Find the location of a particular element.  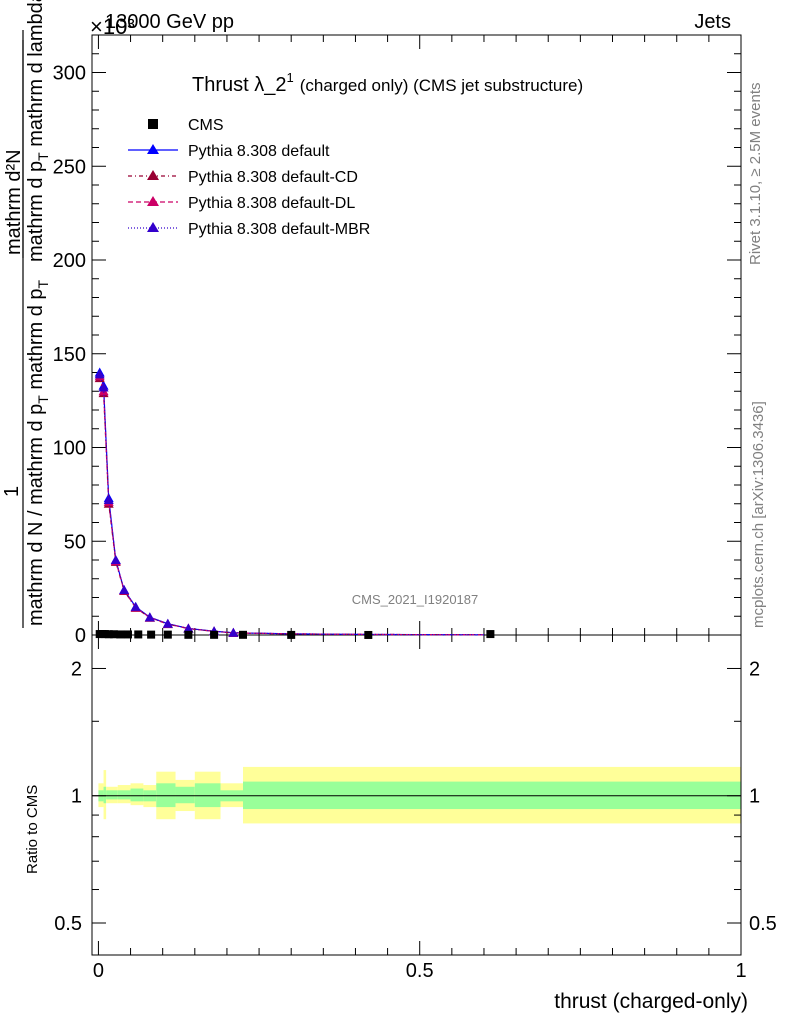

legend-label: Pythia 8.308 default-MBR is located at coordinates (279, 229).